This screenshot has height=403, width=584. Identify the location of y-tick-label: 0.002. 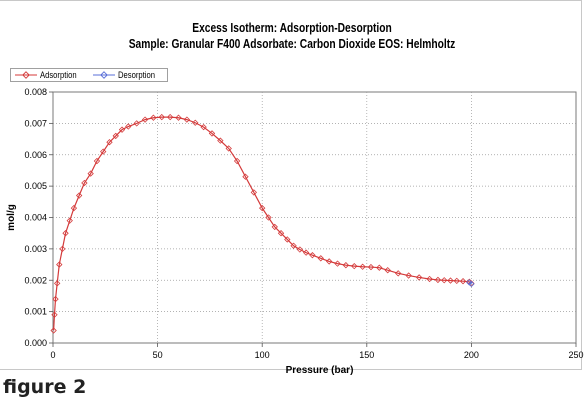
(35, 280).